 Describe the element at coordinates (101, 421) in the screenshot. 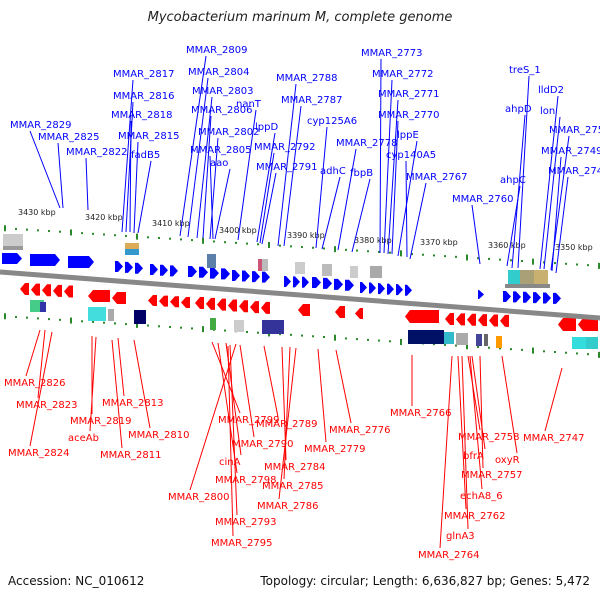

I see `bottom-gene-label: MMAR_2819` at that location.